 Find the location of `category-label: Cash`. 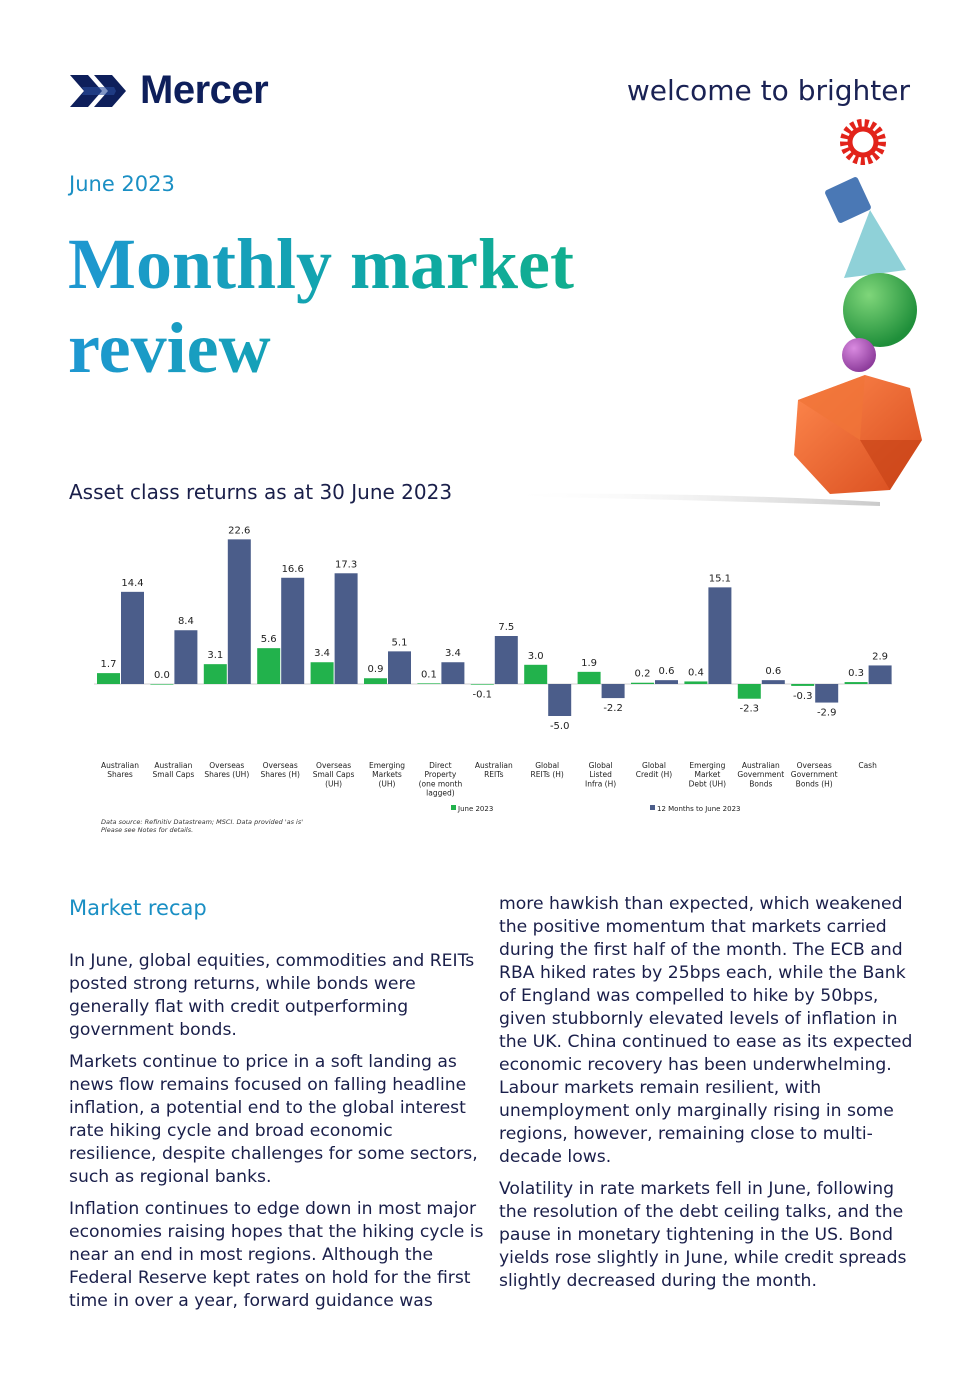

category-label: Cash is located at coordinates (867, 765).